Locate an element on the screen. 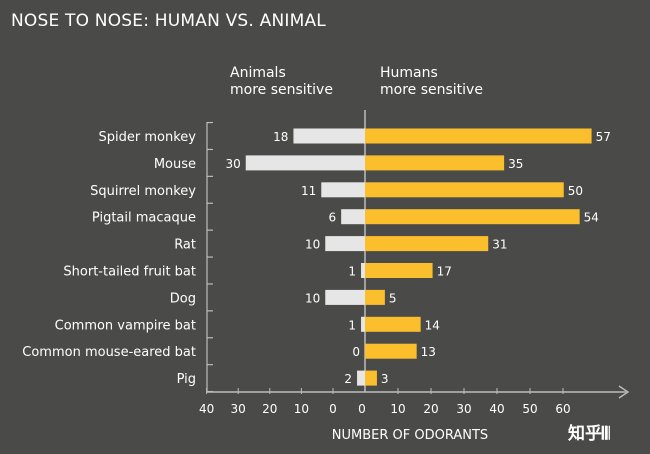 The height and width of the screenshot is (454, 650). left-header-line: Animals is located at coordinates (258, 73).